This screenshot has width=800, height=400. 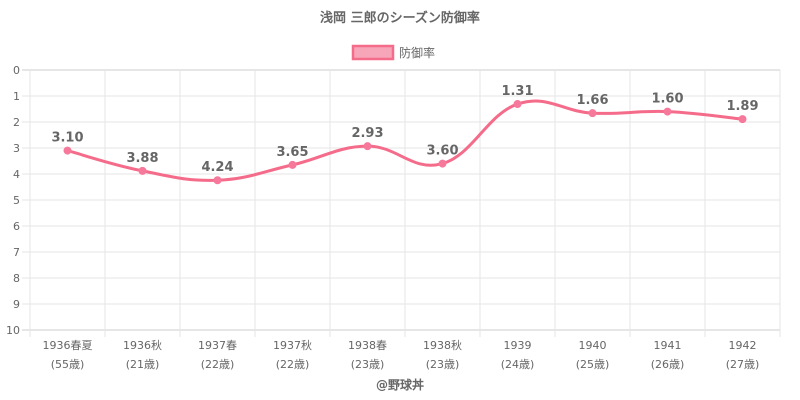 What do you see at coordinates (743, 364) in the screenshot?
I see `x-tick-age: (27歳)` at bounding box center [743, 364].